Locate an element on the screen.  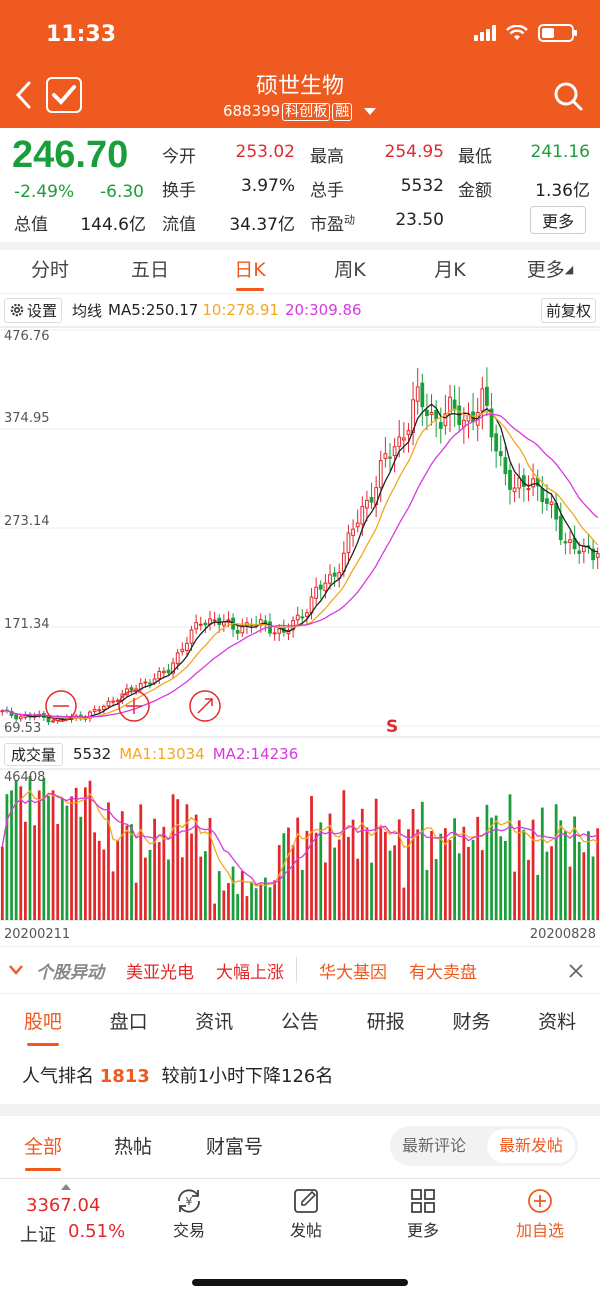
open-label: 今开 is located at coordinates (179, 157).